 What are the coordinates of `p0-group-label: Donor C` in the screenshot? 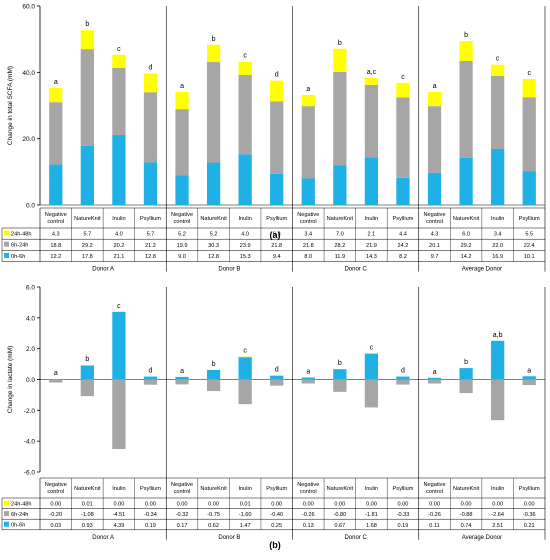 It's located at (355, 270).